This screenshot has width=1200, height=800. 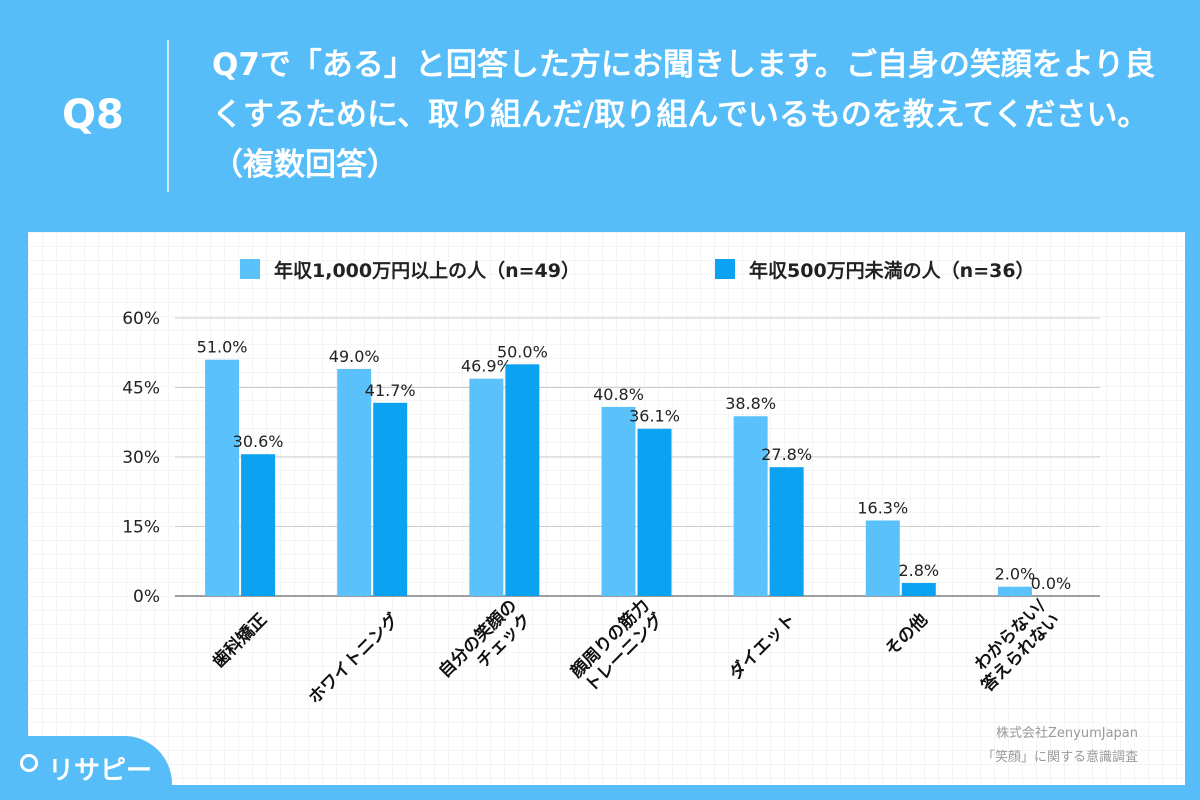 I want to click on data-label: 2.8%, so click(x=918, y=570).